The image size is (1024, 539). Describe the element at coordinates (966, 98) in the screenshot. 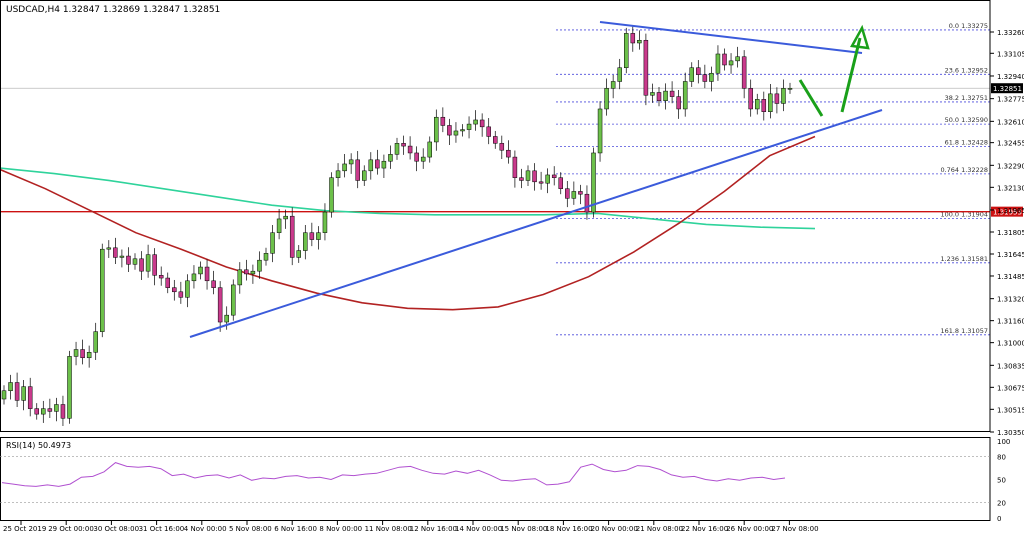

I see `fib-level-label: 38.2 1.32751` at that location.